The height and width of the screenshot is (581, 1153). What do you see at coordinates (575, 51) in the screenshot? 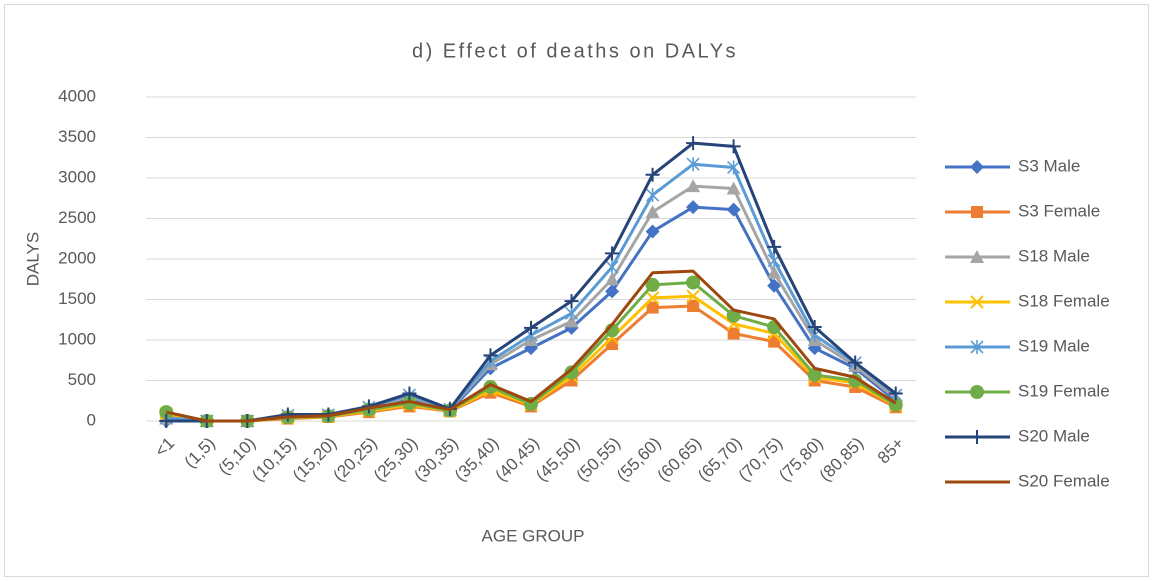
I see `chart-title: d) Effect of deaths on DALYs` at bounding box center [575, 51].